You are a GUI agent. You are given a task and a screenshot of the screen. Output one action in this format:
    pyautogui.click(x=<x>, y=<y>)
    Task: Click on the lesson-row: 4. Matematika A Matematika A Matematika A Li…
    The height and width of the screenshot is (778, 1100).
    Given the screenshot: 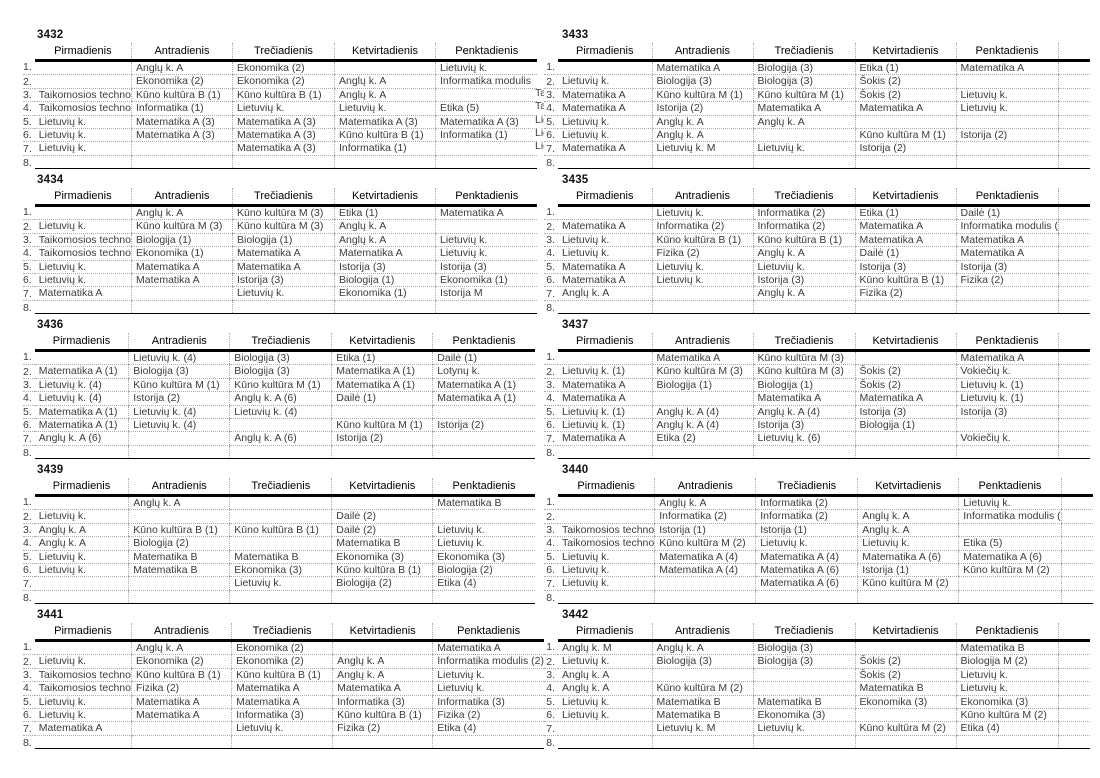 What is the action you would take?
    pyautogui.click(x=817, y=398)
    